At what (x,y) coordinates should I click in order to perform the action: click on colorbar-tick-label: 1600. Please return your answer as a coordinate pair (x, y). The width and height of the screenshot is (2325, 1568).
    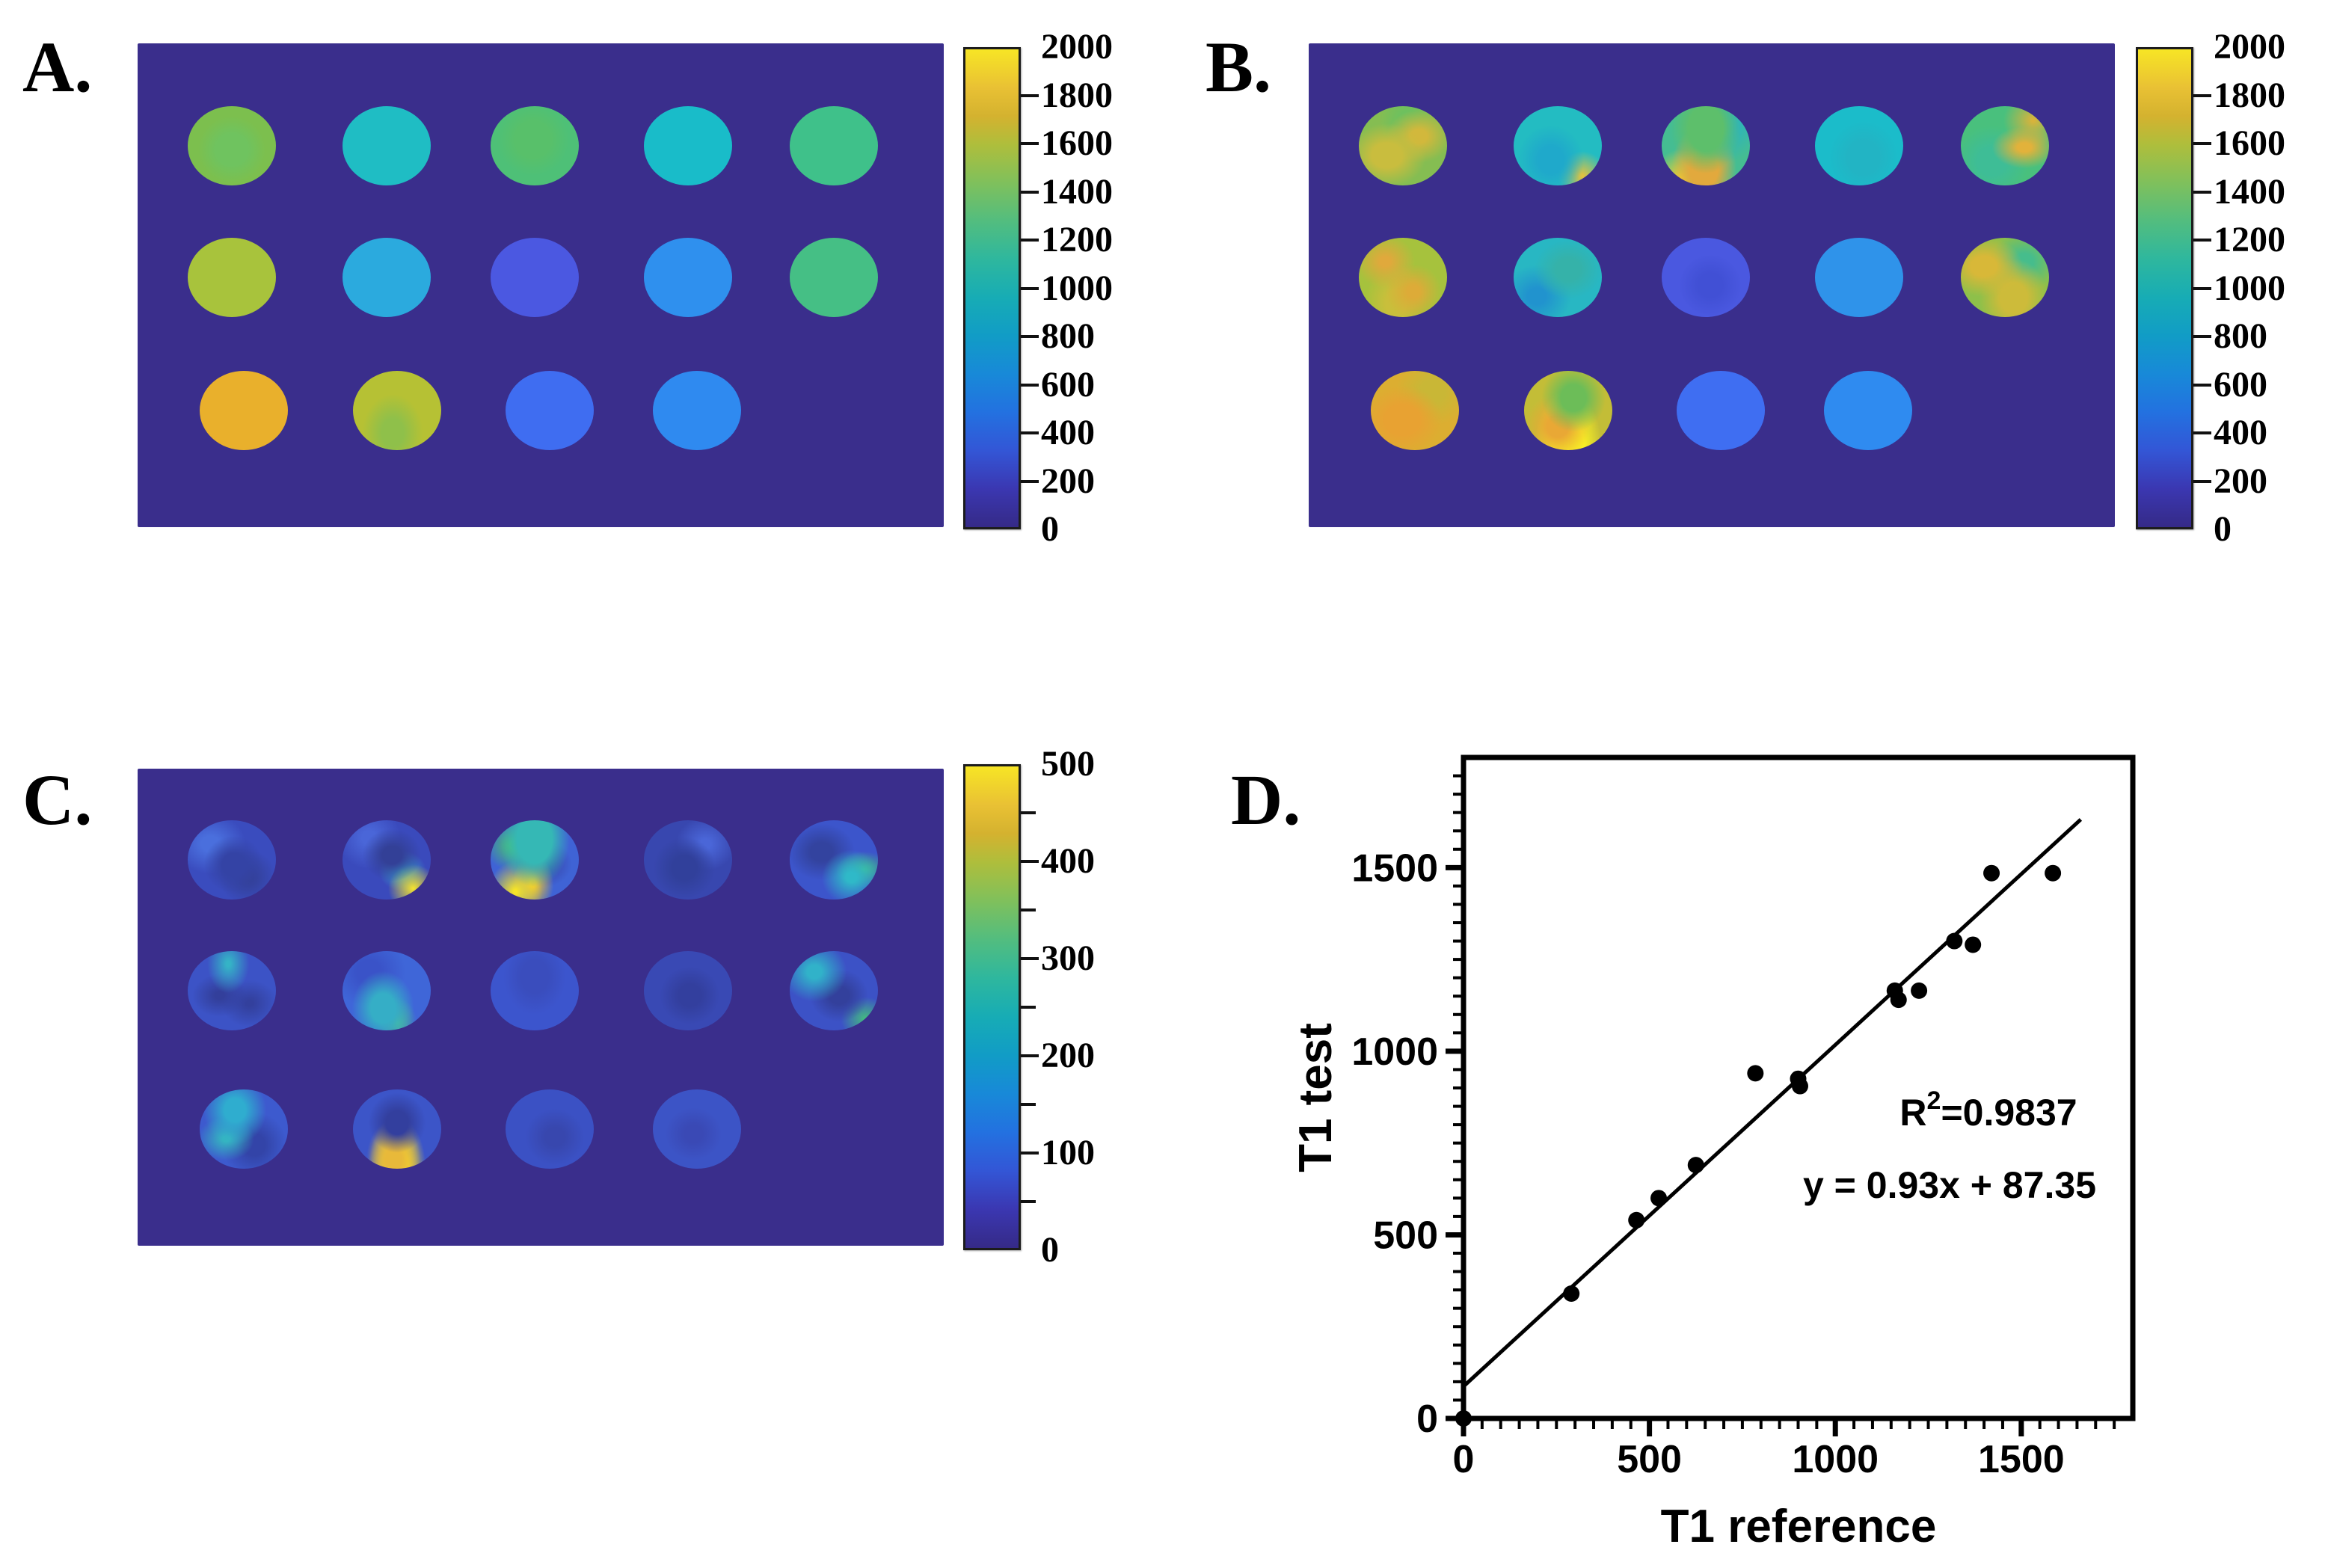
    Looking at the image, I should click on (1077, 143).